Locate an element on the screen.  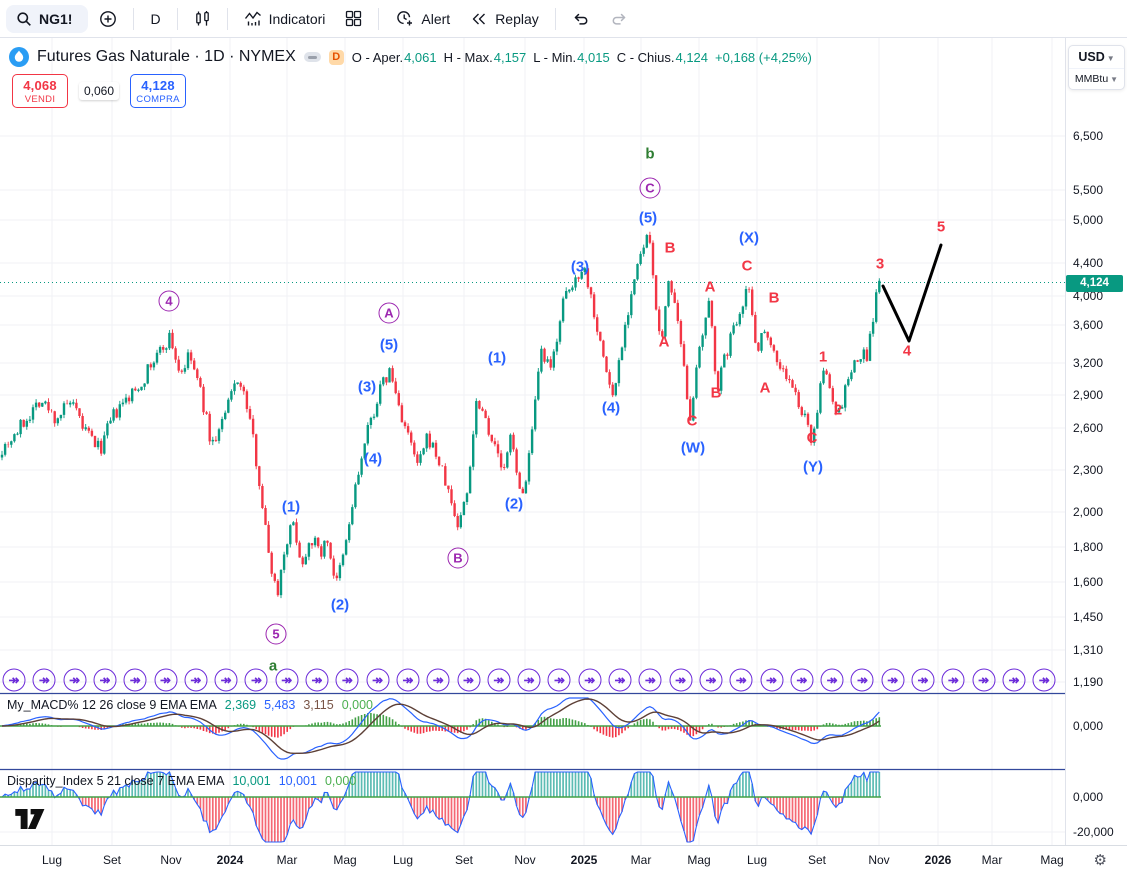
price-axis-label: 4,400 is located at coordinates (1088, 263).